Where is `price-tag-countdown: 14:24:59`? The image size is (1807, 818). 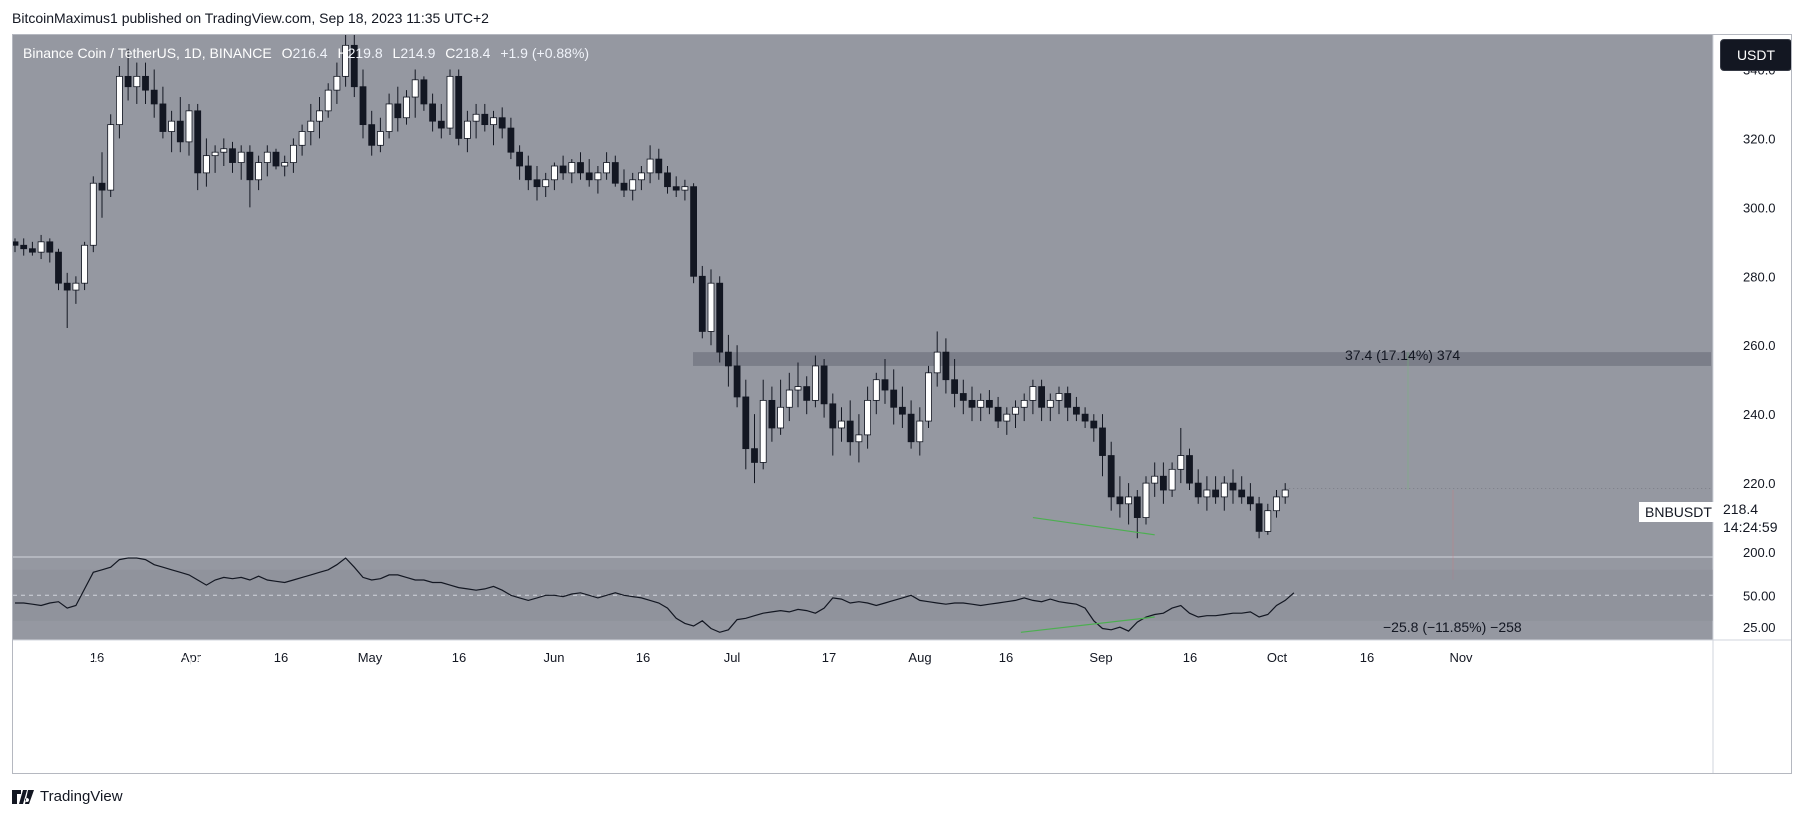
price-tag-countdown: 14:24:59 is located at coordinates (1750, 527).